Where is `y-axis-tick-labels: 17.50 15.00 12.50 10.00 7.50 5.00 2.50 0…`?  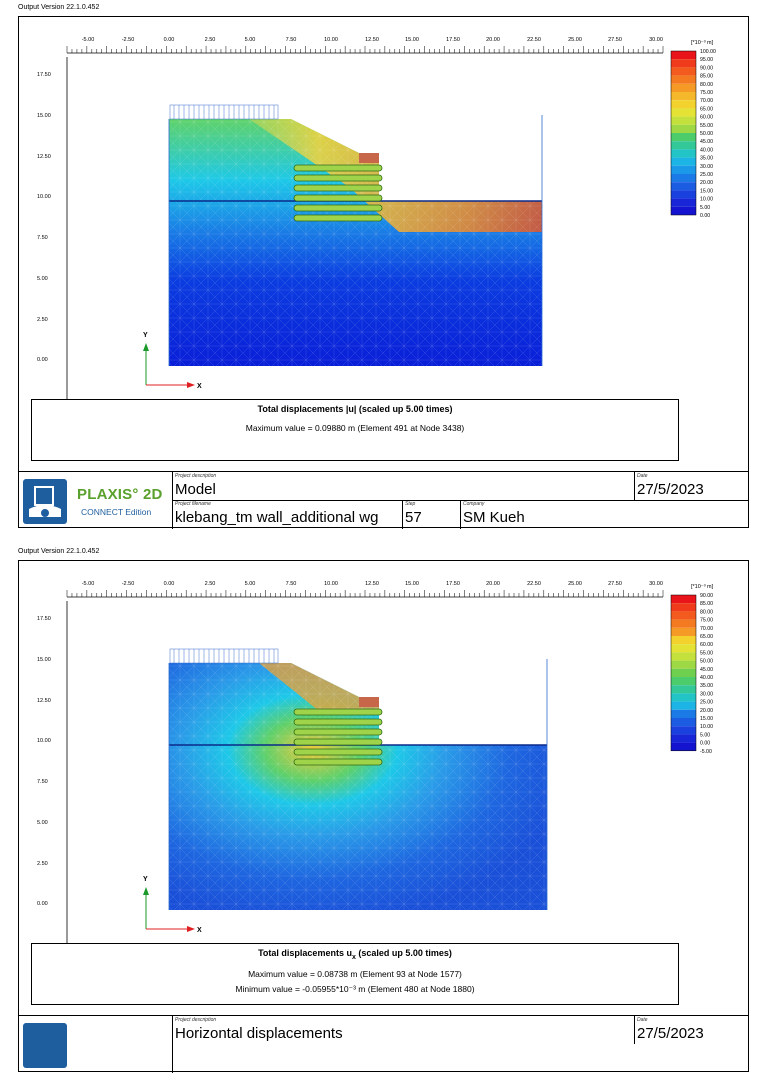 y-axis-tick-labels: 17.50 15.00 12.50 10.00 7.50 5.00 2.50 0… is located at coordinates (44, 217).